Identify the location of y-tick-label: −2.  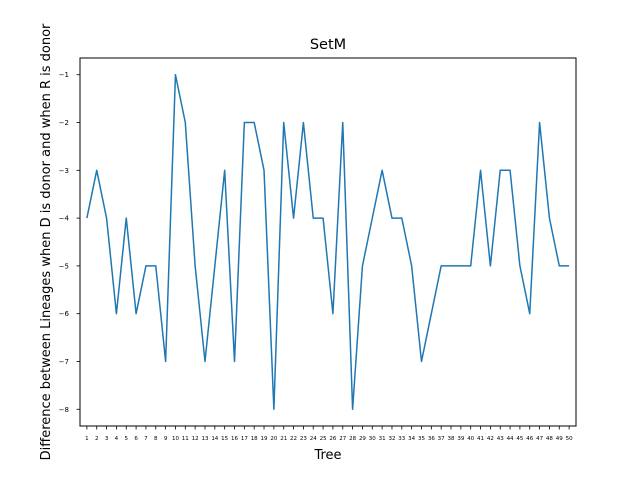
(64, 123).